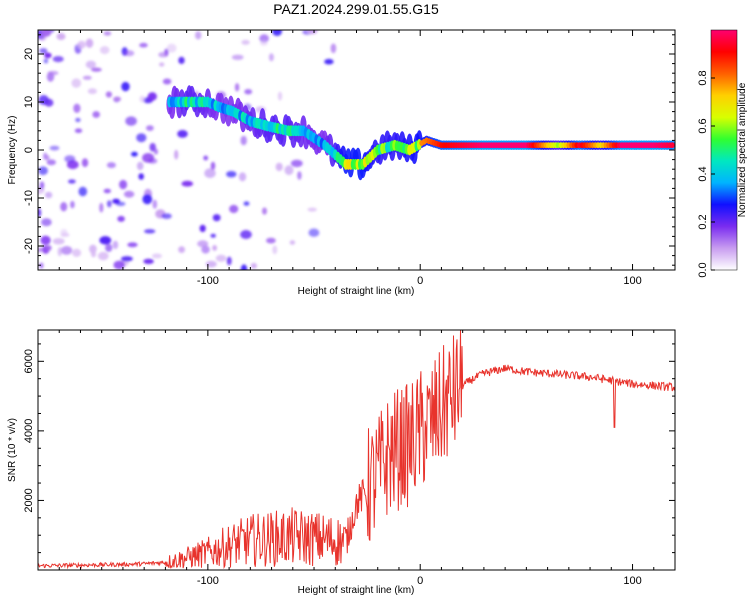 The height and width of the screenshot is (600, 750). What do you see at coordinates (29, 150) in the screenshot?
I see `spectrogram-y-tick-label: 0` at bounding box center [29, 150].